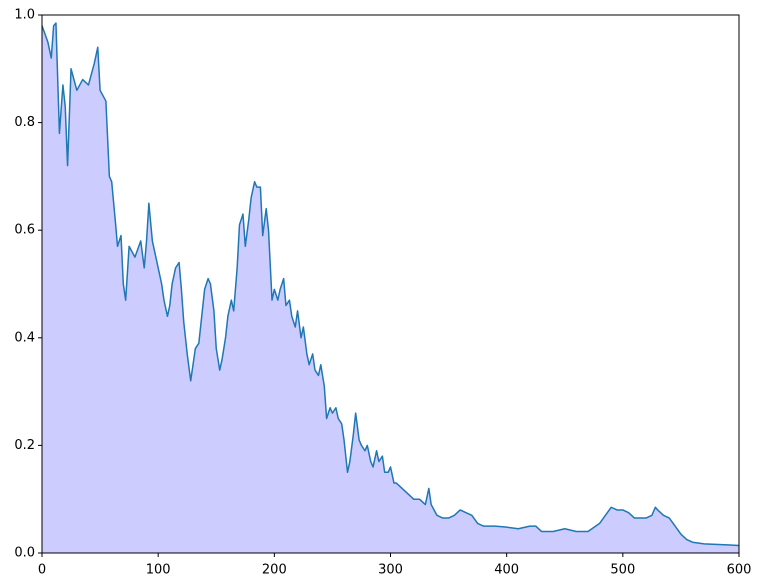  Describe the element at coordinates (158, 570) in the screenshot. I see `x-tick-label: 100` at that location.